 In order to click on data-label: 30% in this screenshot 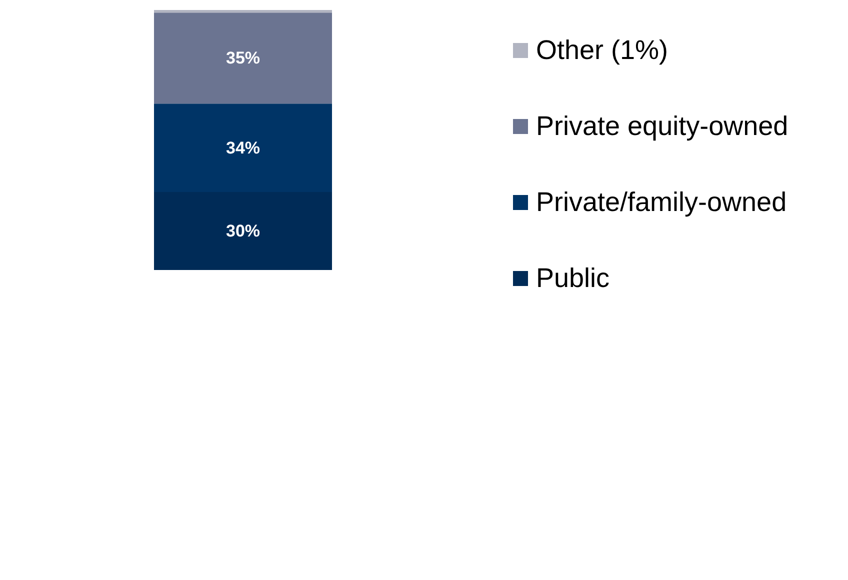, I will do `click(243, 231)`.